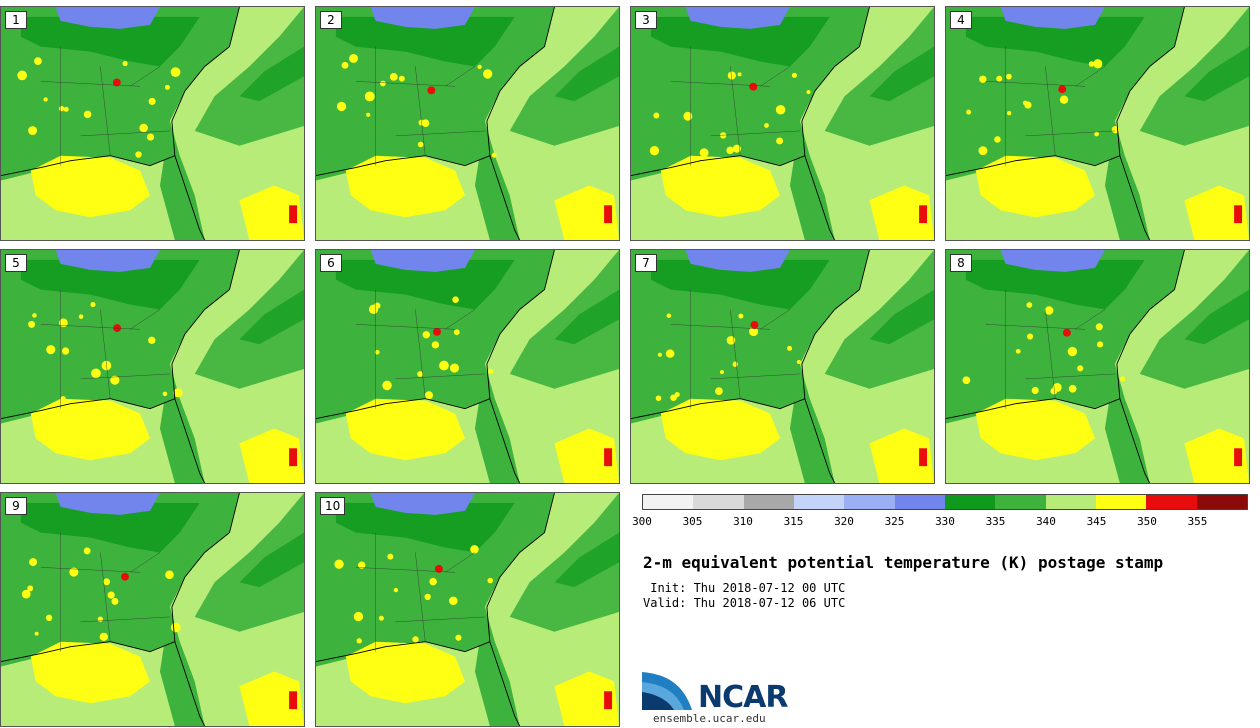 This screenshot has width=1260, height=728. I want to click on logo-name: NCAR, so click(743, 697).